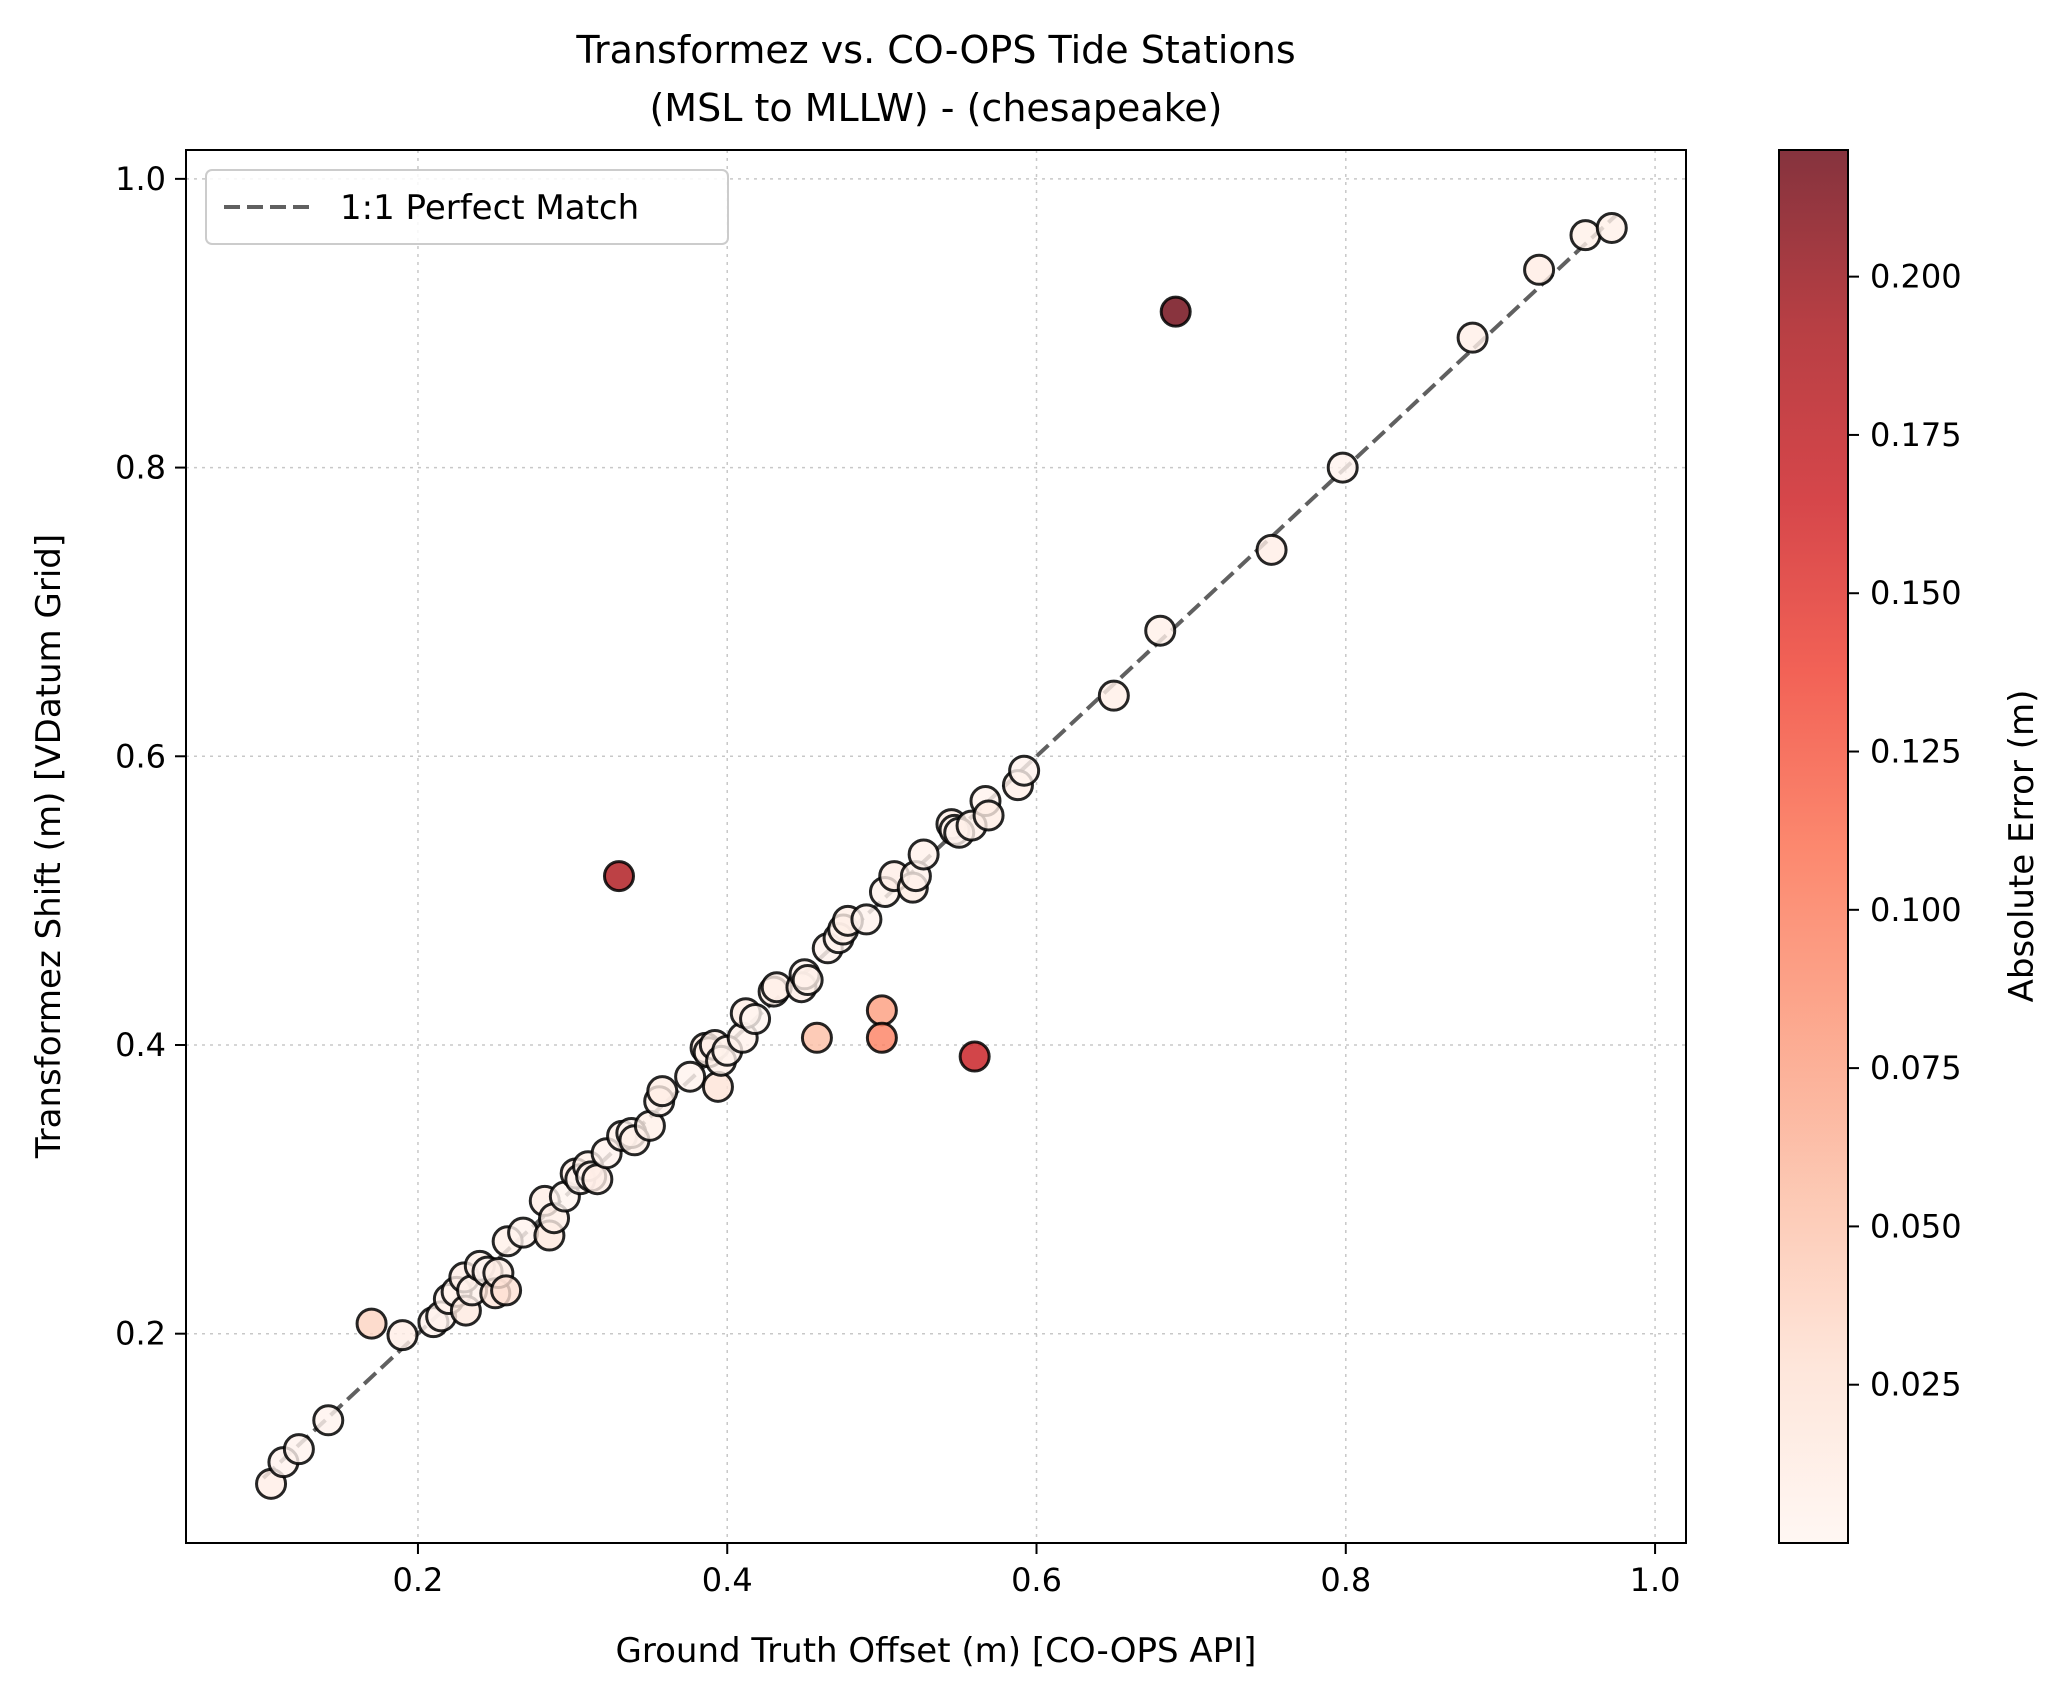 The width and height of the screenshot is (2071, 1694). I want to click on y-tick-label: 0.6, so click(140, 756).